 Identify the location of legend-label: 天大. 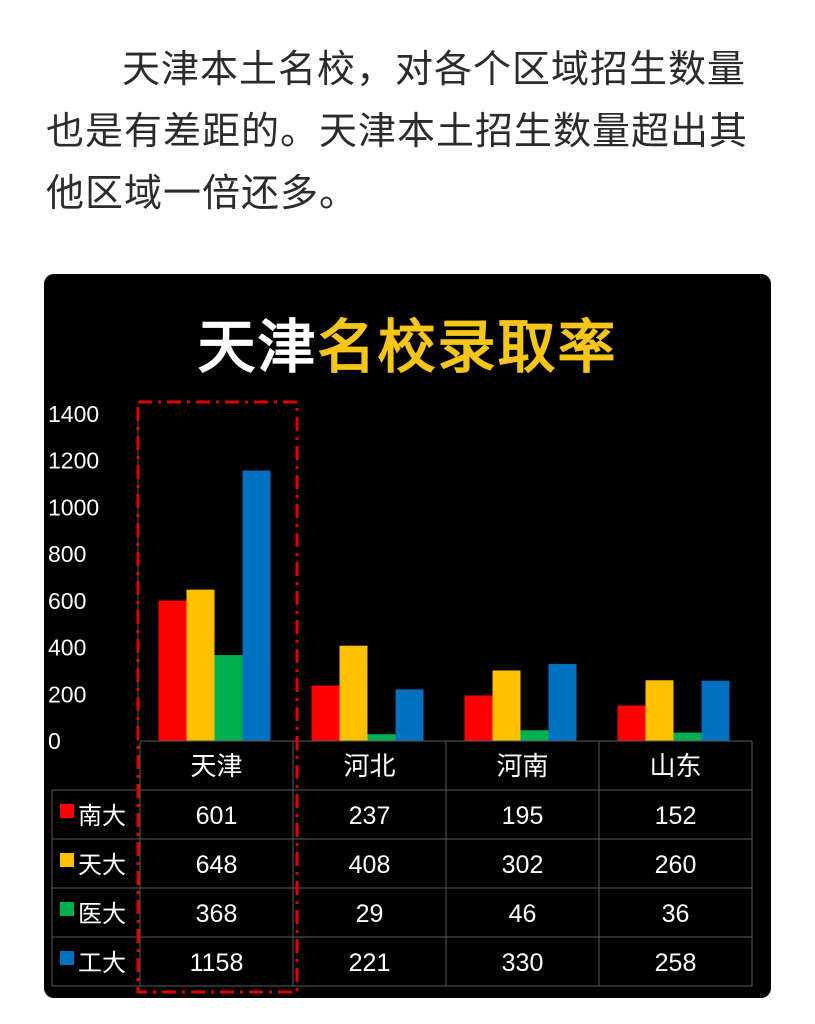
(102, 865).